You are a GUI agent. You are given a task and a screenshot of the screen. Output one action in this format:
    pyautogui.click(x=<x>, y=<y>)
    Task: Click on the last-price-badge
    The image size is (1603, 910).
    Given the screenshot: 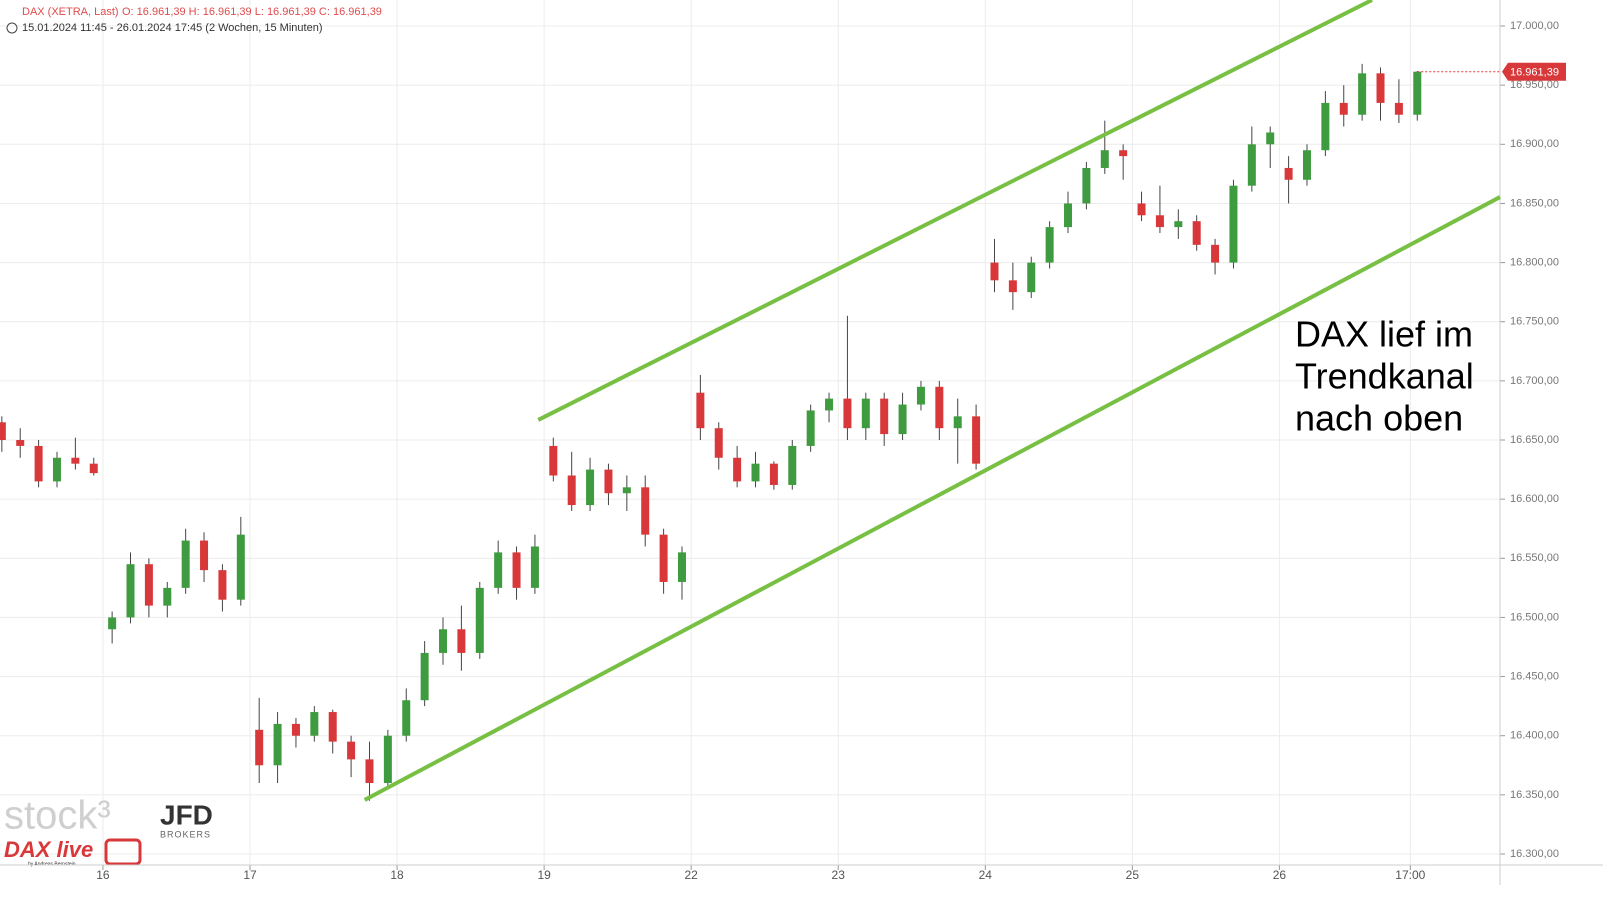 What is the action you would take?
    pyautogui.click(x=1534, y=71)
    